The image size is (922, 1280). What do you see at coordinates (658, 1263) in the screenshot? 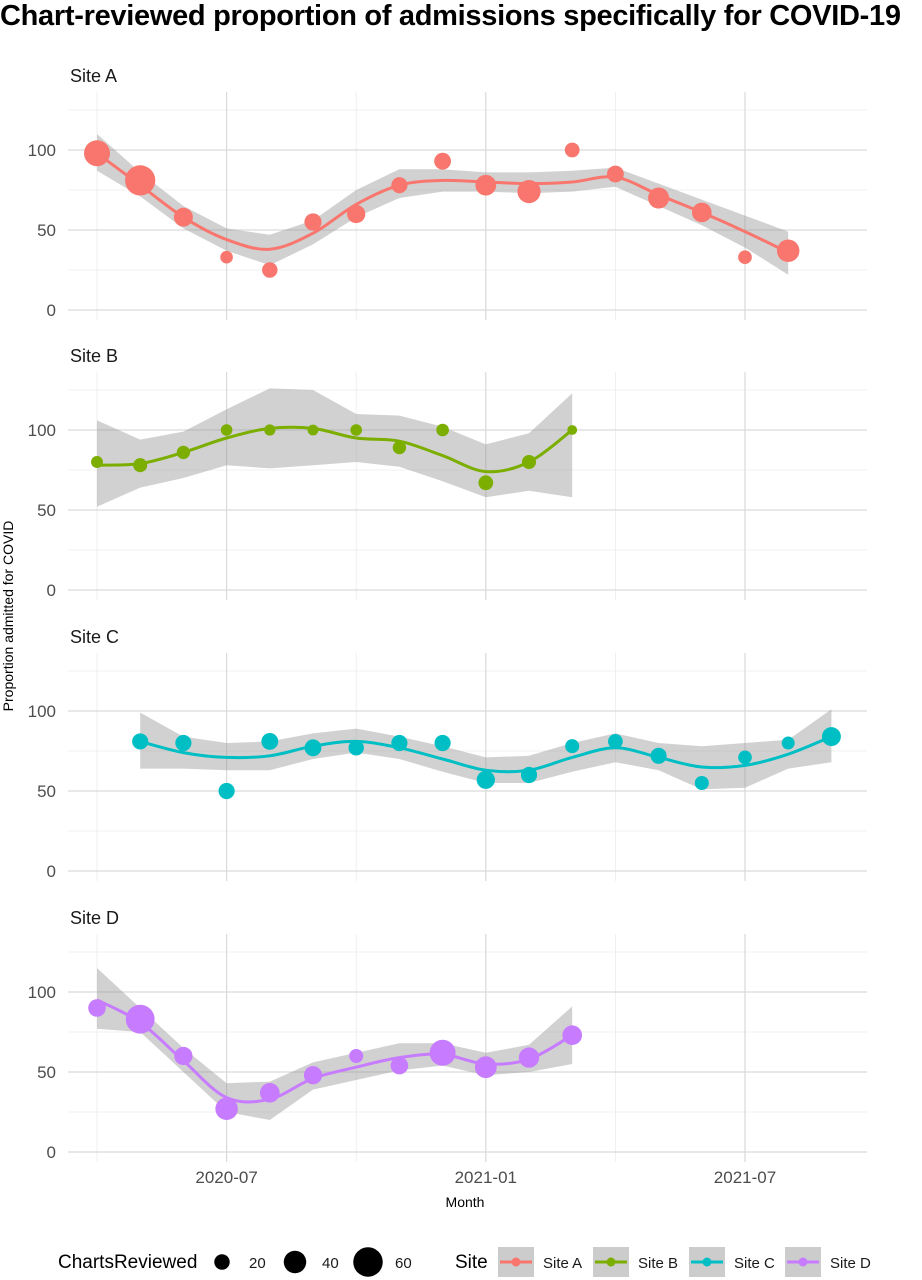
I see `legend-color-label: Site B` at bounding box center [658, 1263].